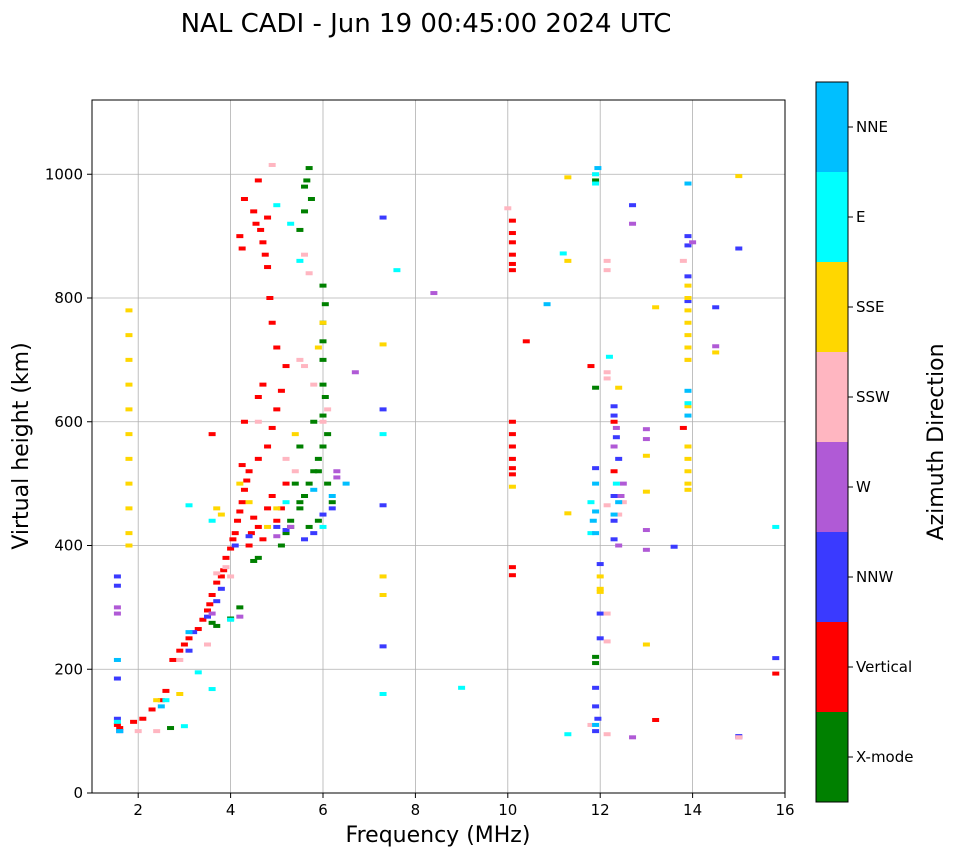 This screenshot has width=958, height=857. What do you see at coordinates (600, 810) in the screenshot?
I see `x-tick-label: 12` at bounding box center [600, 810].